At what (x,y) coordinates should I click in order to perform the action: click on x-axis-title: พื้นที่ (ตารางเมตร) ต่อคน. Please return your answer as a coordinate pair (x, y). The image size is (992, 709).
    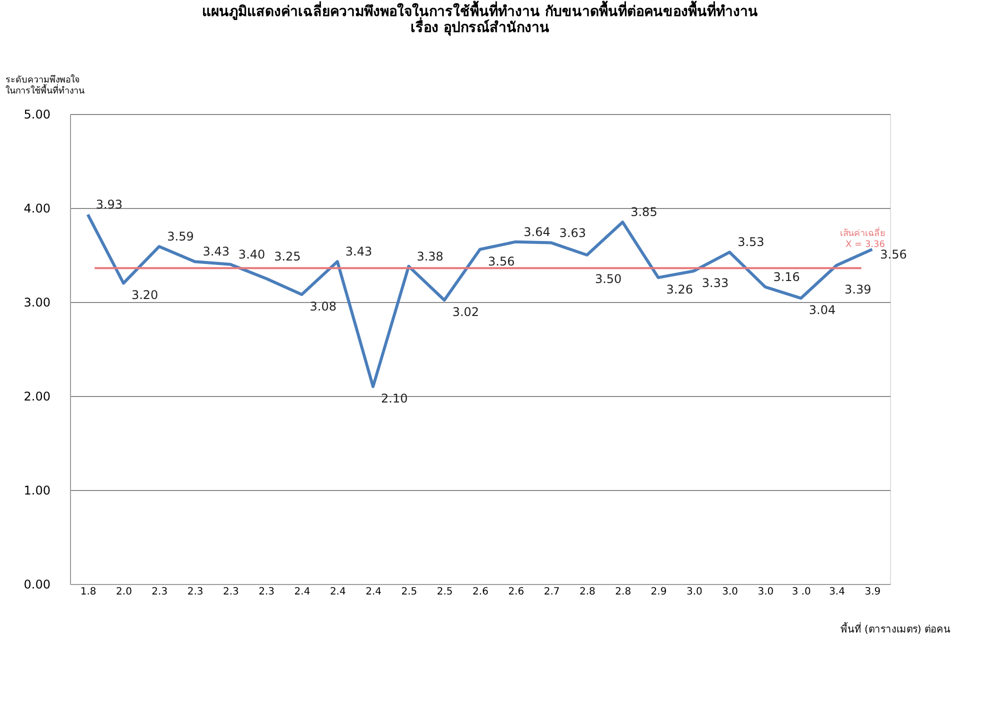
    Looking at the image, I should click on (895, 629).